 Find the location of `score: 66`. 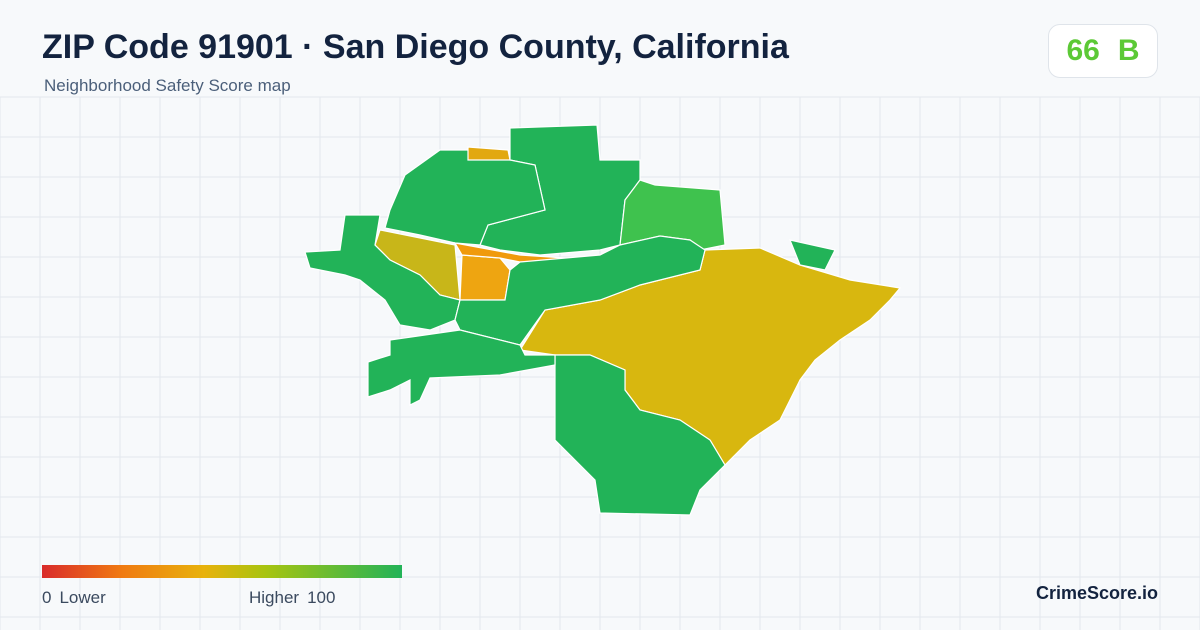

score: 66 is located at coordinates (1083, 50).